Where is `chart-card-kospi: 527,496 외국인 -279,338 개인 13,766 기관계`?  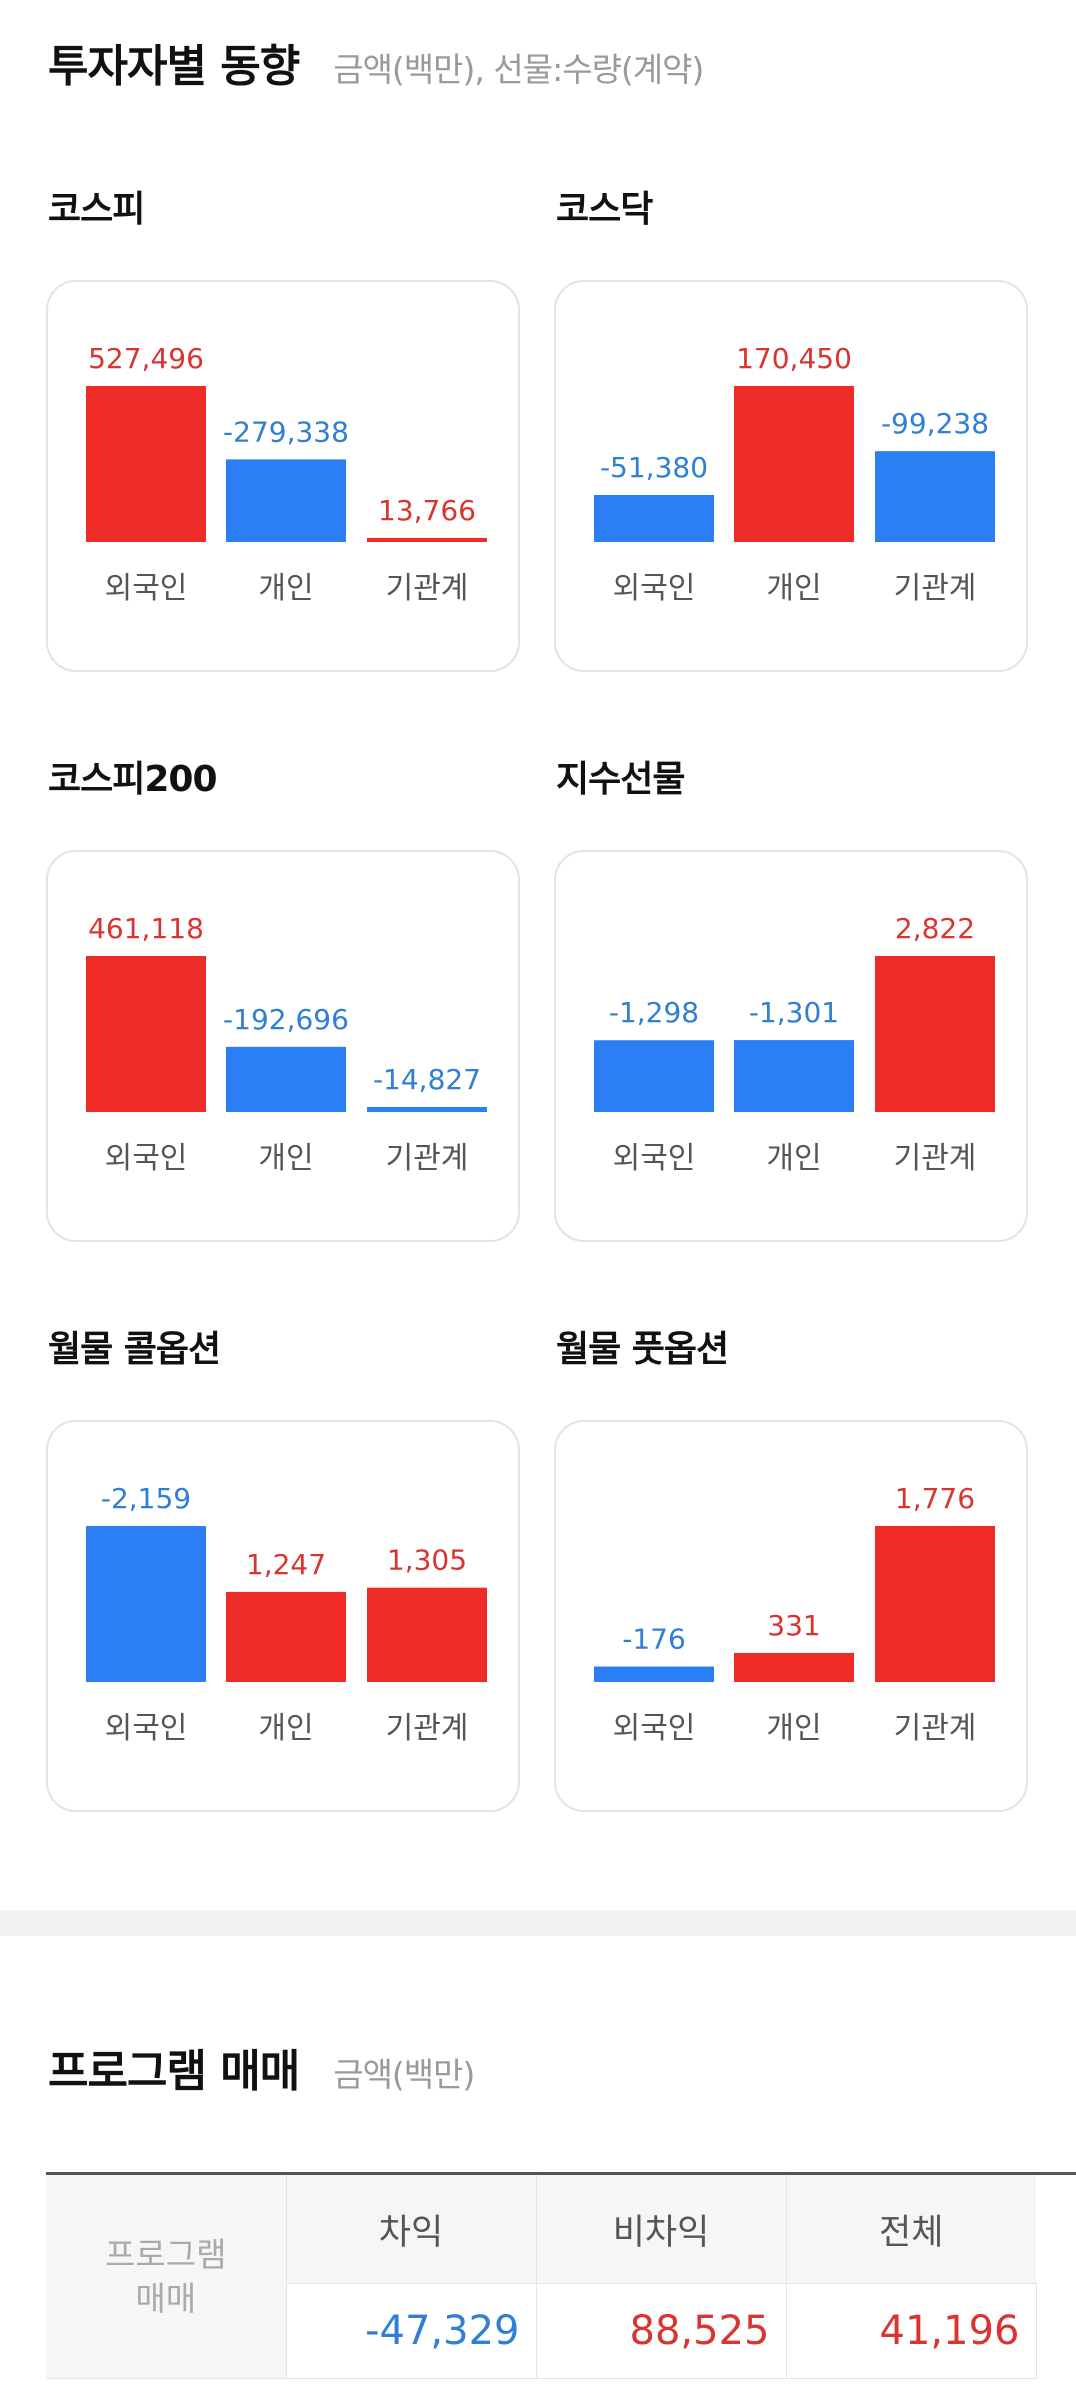 chart-card-kospi: 527,496 외국인 -279,338 개인 13,766 기관계 is located at coordinates (283, 476).